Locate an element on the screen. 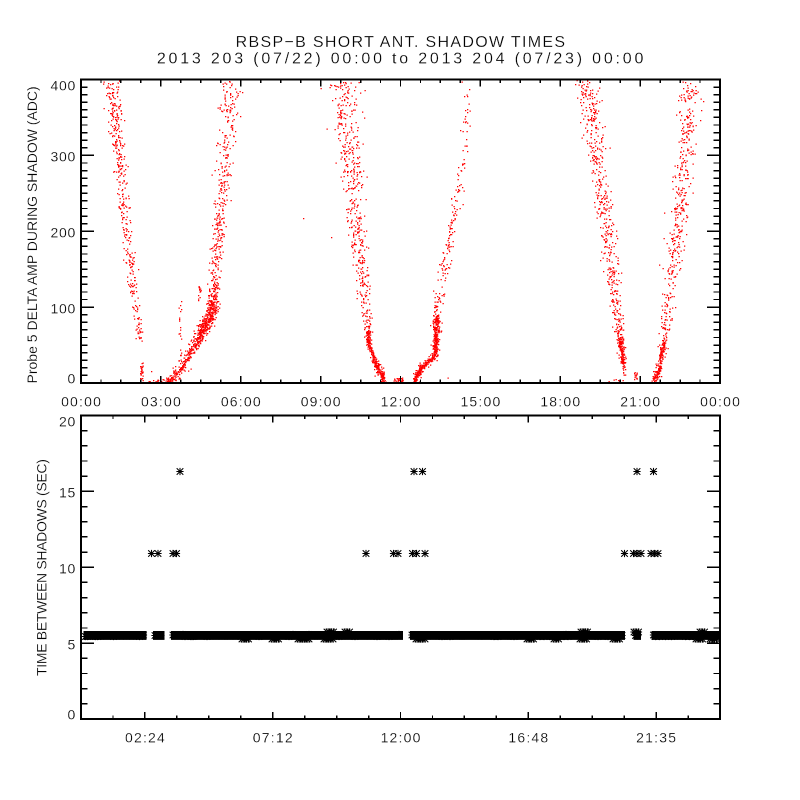 The image size is (800, 800). svg-text:Probe 5 DELTA AMP DURING SHADO: Probe 5 DELTA AMP DURING SHADOW (ADC) is located at coordinates (32, 234).